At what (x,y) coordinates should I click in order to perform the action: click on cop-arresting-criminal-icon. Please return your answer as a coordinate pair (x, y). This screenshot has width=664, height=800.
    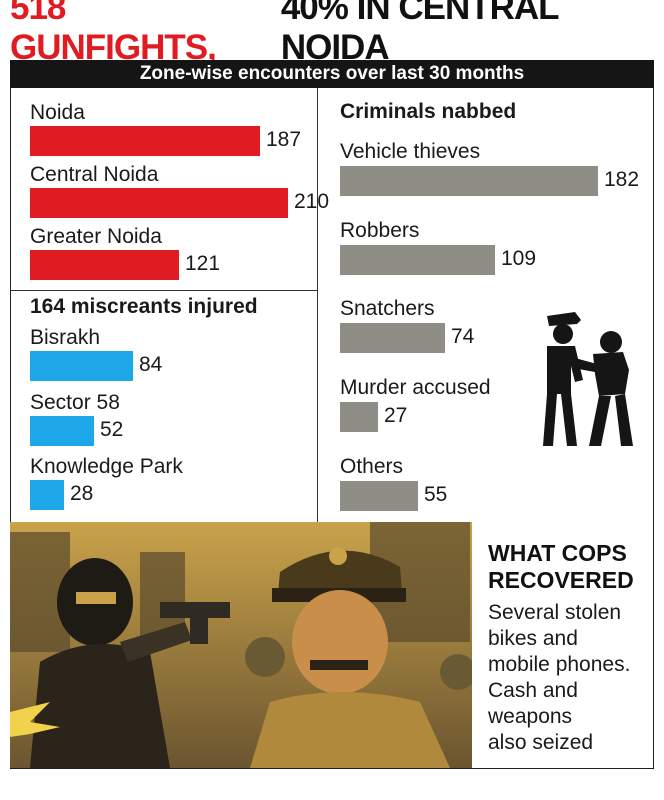
    Looking at the image, I should click on (588, 379).